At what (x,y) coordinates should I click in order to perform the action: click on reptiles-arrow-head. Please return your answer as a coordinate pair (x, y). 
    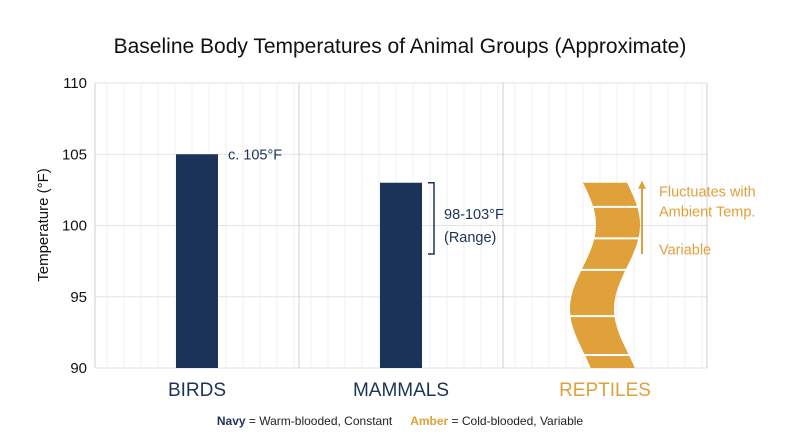
    Looking at the image, I should click on (642, 184).